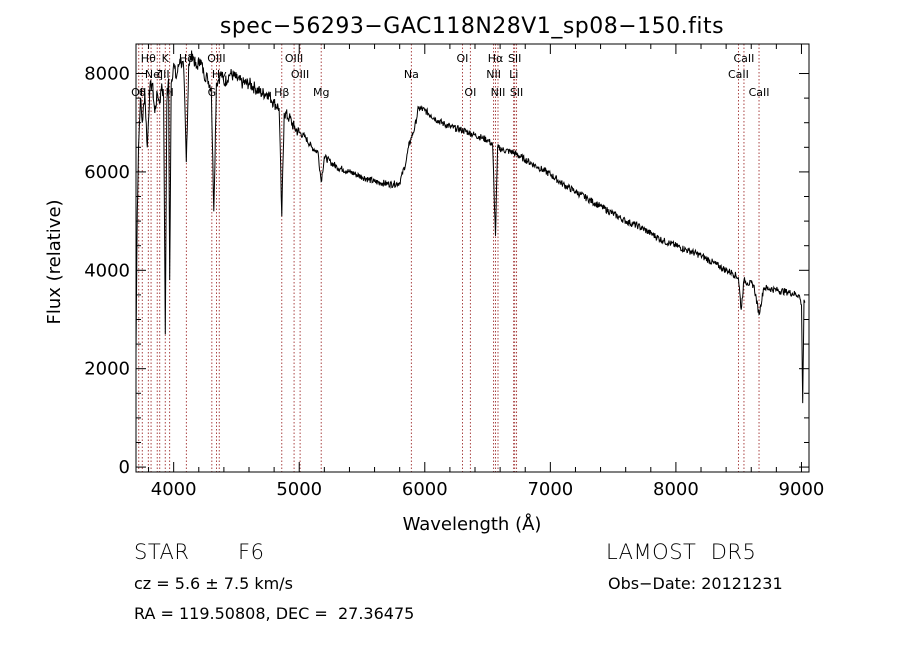  Describe the element at coordinates (170, 92) in the screenshot. I see `spectral-line-label: H` at that location.